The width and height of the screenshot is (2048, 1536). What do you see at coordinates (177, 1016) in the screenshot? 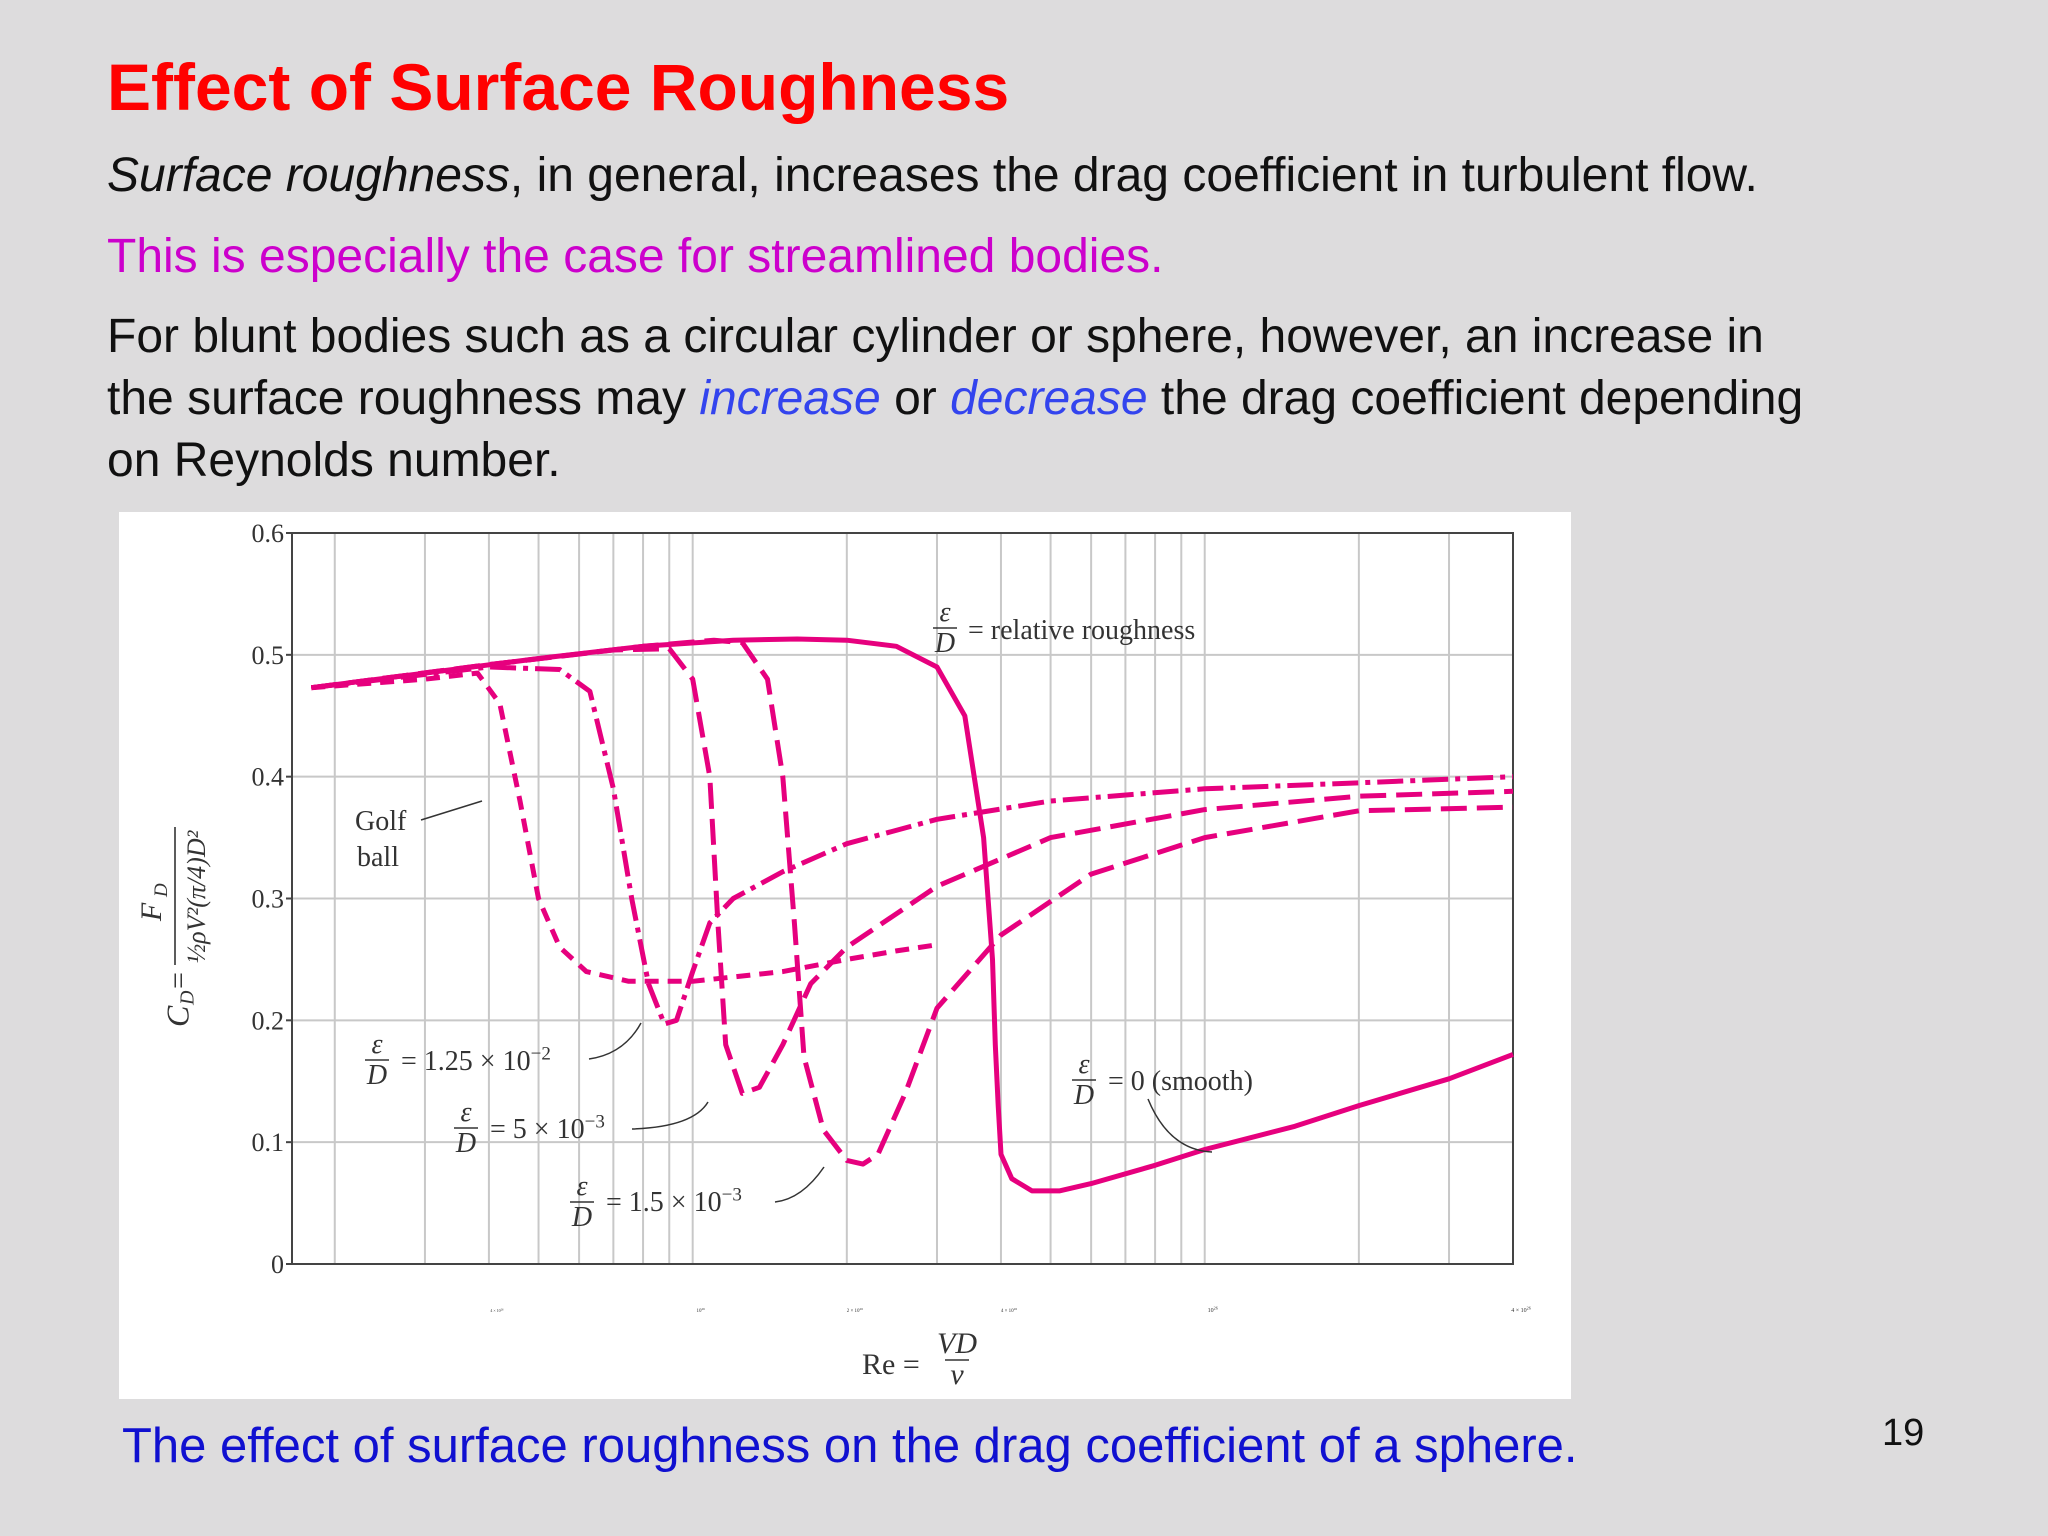
I see `y-axis-label-cd: C` at bounding box center [177, 1016].